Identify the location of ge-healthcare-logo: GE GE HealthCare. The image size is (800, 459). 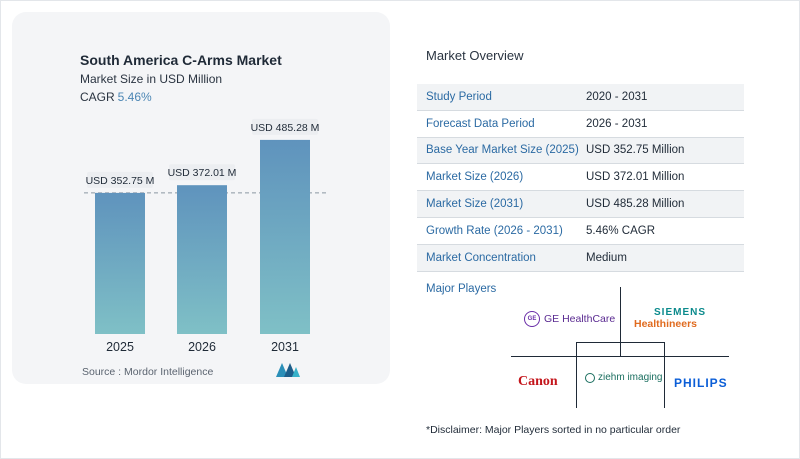
(569, 319).